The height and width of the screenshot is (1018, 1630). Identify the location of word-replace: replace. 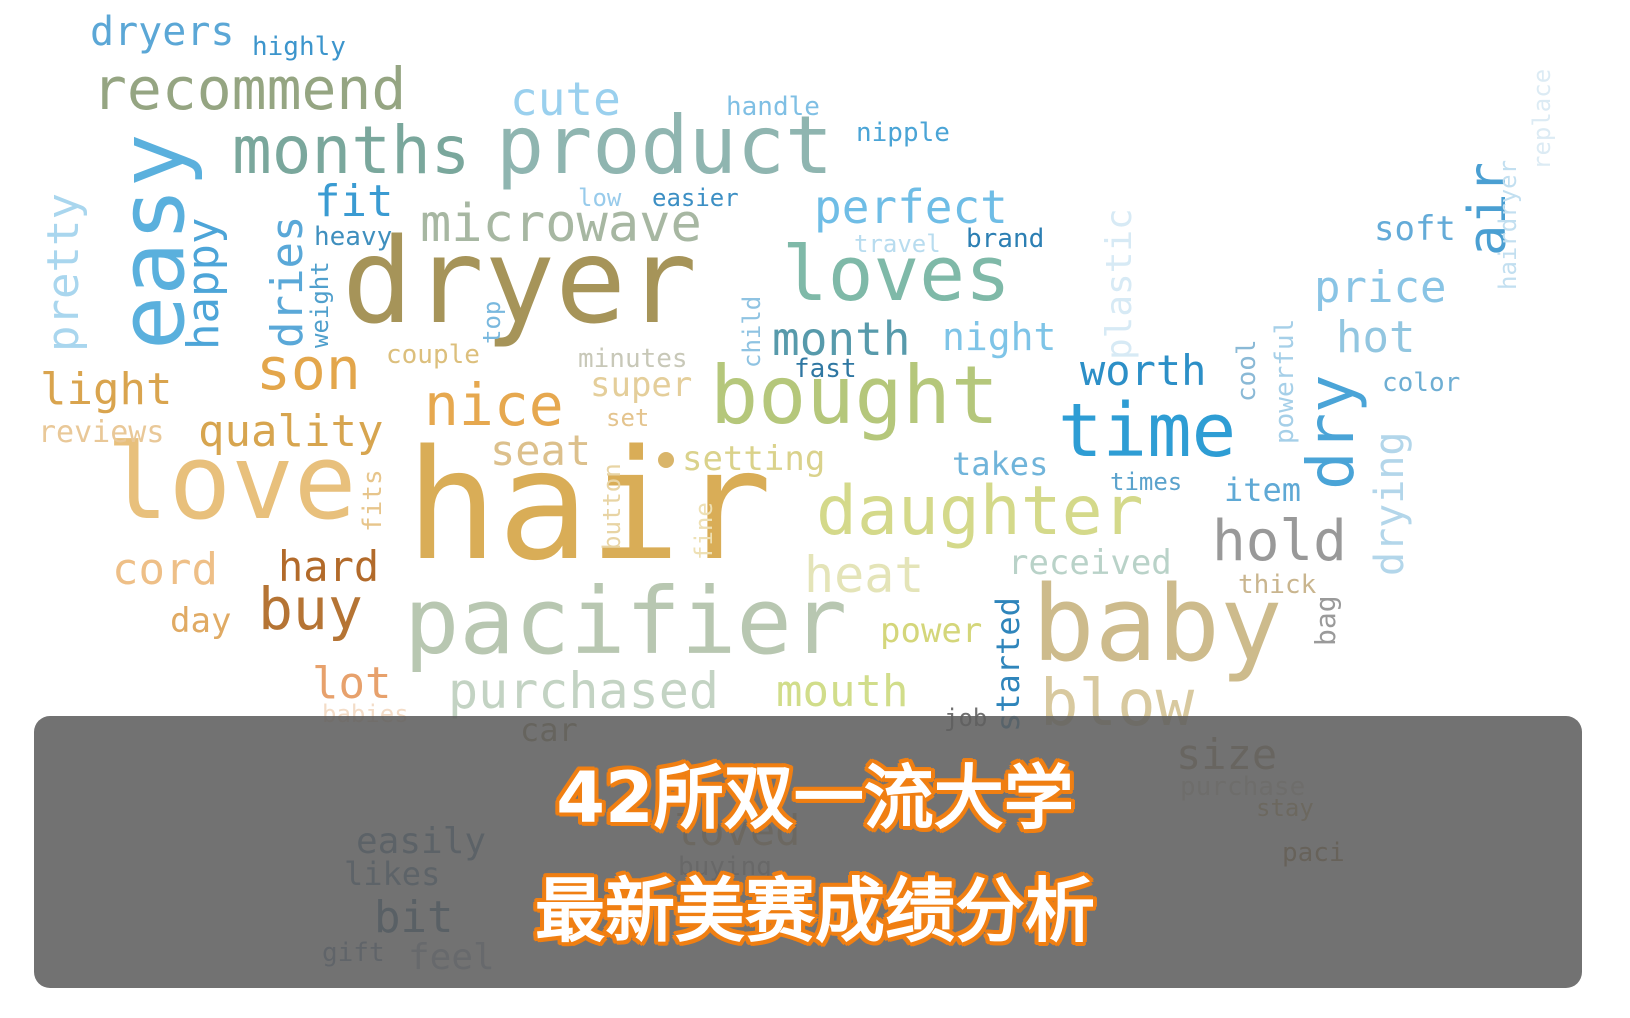
(1542, 119).